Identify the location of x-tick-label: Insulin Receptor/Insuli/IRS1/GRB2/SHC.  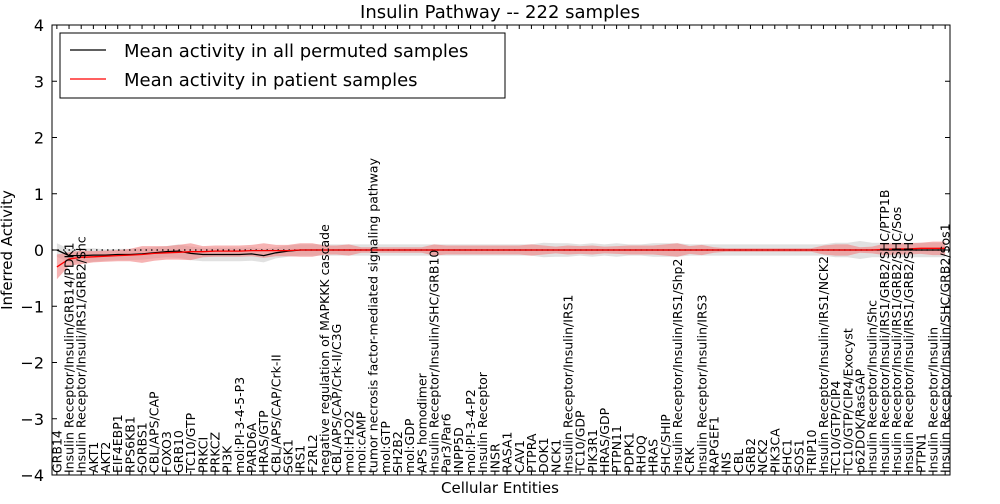
(908, 353).